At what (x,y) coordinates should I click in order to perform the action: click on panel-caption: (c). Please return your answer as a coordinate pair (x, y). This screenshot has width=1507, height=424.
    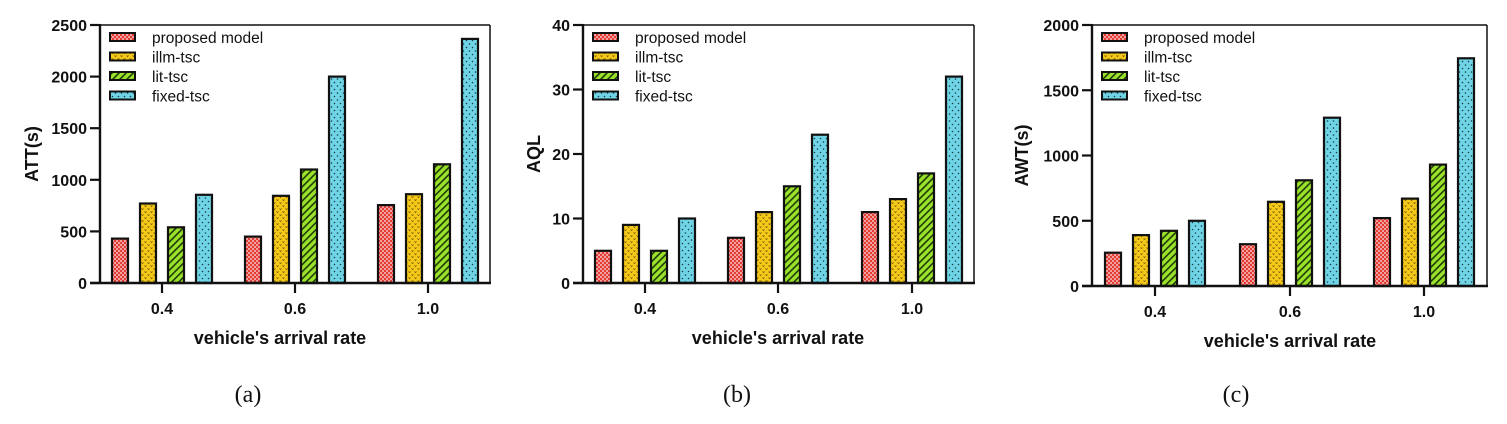
    Looking at the image, I should click on (1236, 395).